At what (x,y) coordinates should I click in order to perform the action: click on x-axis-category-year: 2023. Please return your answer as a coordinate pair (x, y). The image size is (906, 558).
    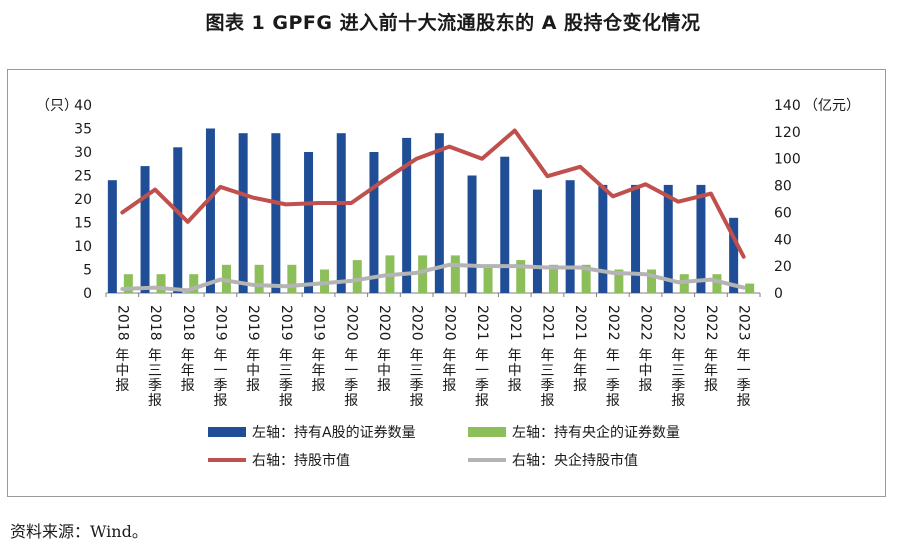
    Looking at the image, I should click on (744, 323).